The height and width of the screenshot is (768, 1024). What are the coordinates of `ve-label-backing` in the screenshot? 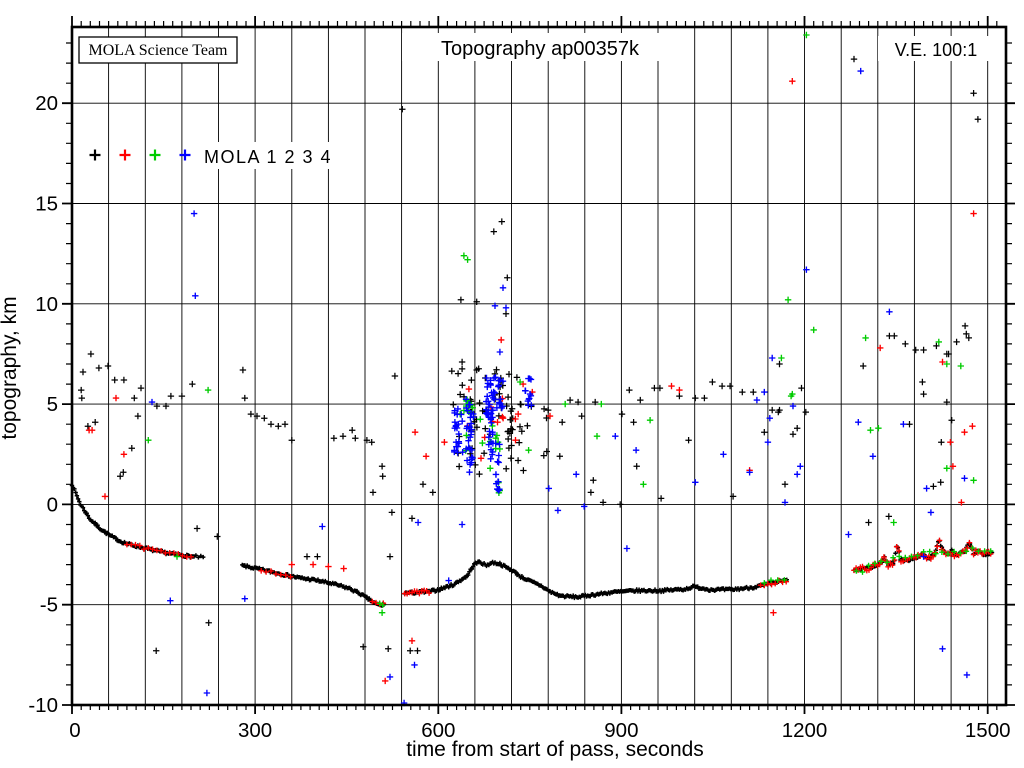 It's located at (937, 48).